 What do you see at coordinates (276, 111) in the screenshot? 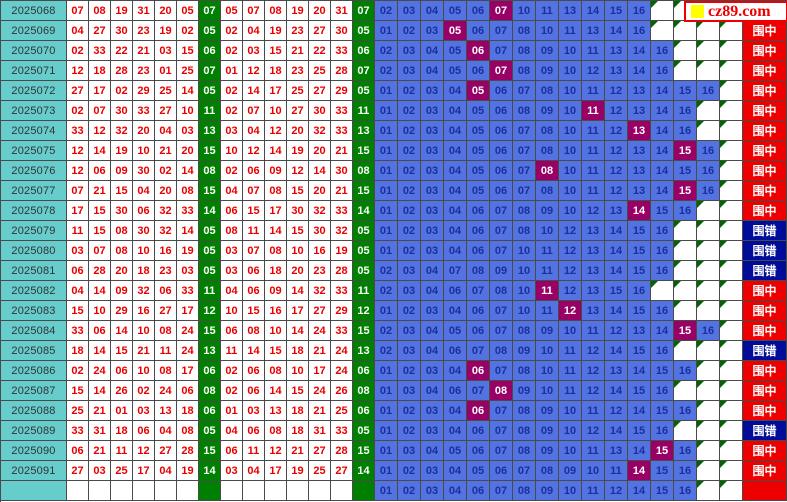
I see `sorted-number-cell: 10` at bounding box center [276, 111].